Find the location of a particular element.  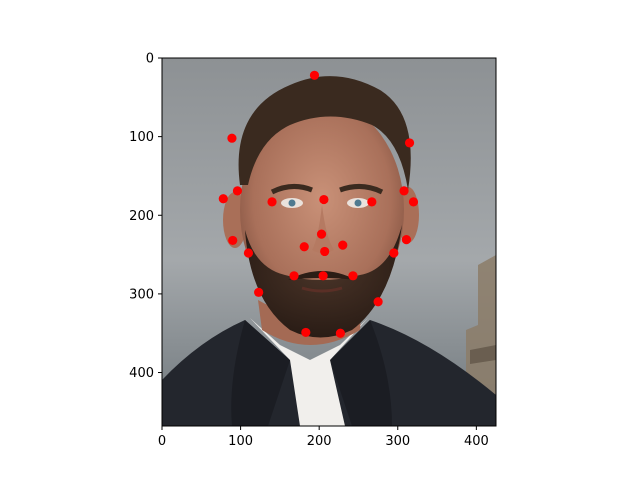

x-tick-label: 0 is located at coordinates (162, 441).